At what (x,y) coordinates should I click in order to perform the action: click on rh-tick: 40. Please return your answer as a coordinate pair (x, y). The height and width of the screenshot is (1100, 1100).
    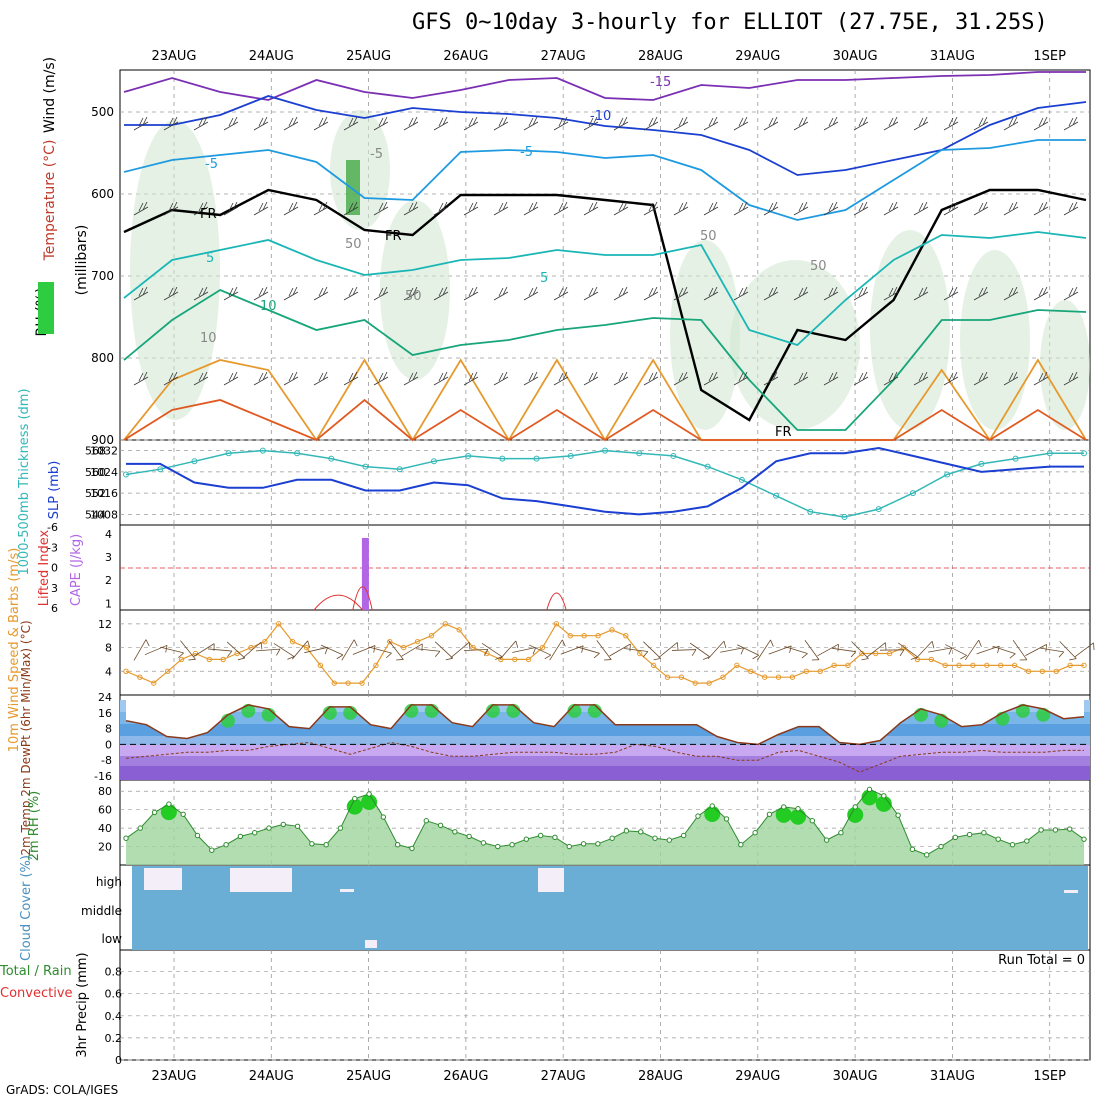
    Looking at the image, I should click on (105, 828).